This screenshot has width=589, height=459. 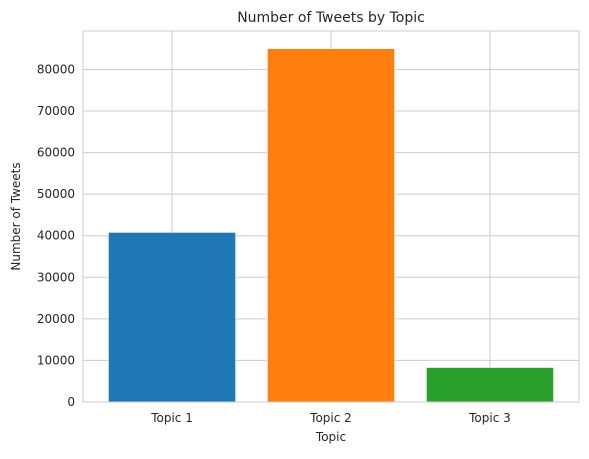 What do you see at coordinates (330, 437) in the screenshot?
I see `x-axis-label: Topic` at bounding box center [330, 437].